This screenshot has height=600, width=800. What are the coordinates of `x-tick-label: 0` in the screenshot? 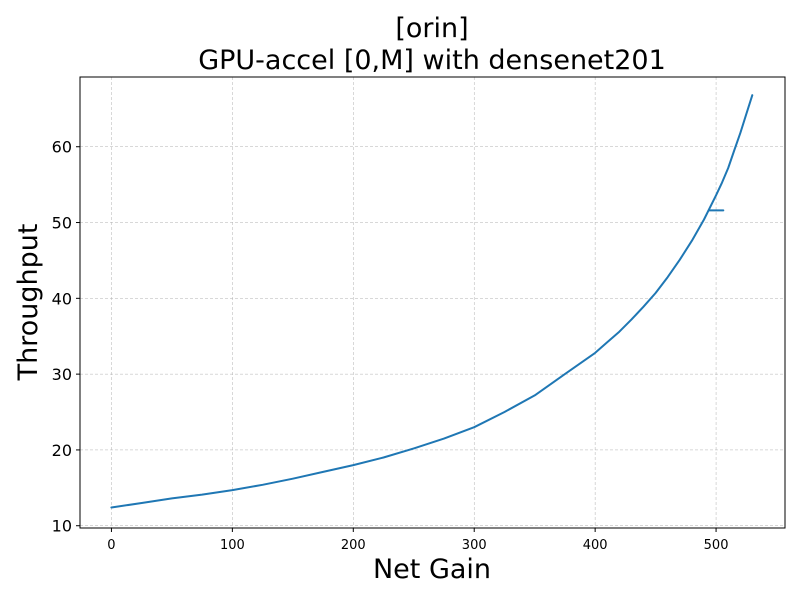 It's located at (111, 545).